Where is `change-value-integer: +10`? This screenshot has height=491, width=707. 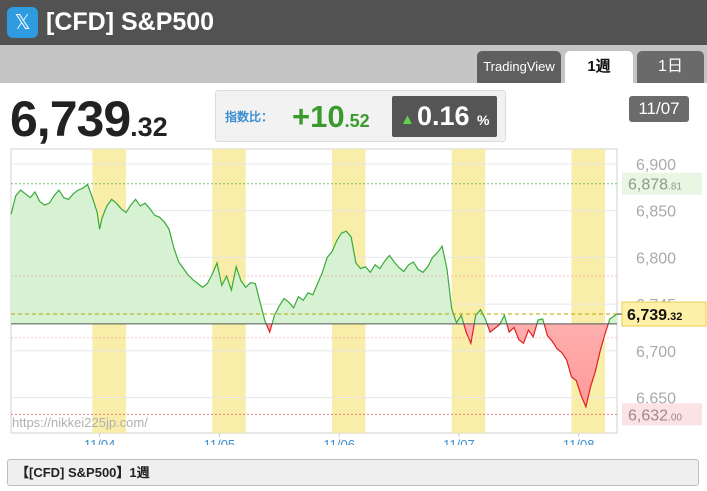
change-value-integer: +10 is located at coordinates (318, 116).